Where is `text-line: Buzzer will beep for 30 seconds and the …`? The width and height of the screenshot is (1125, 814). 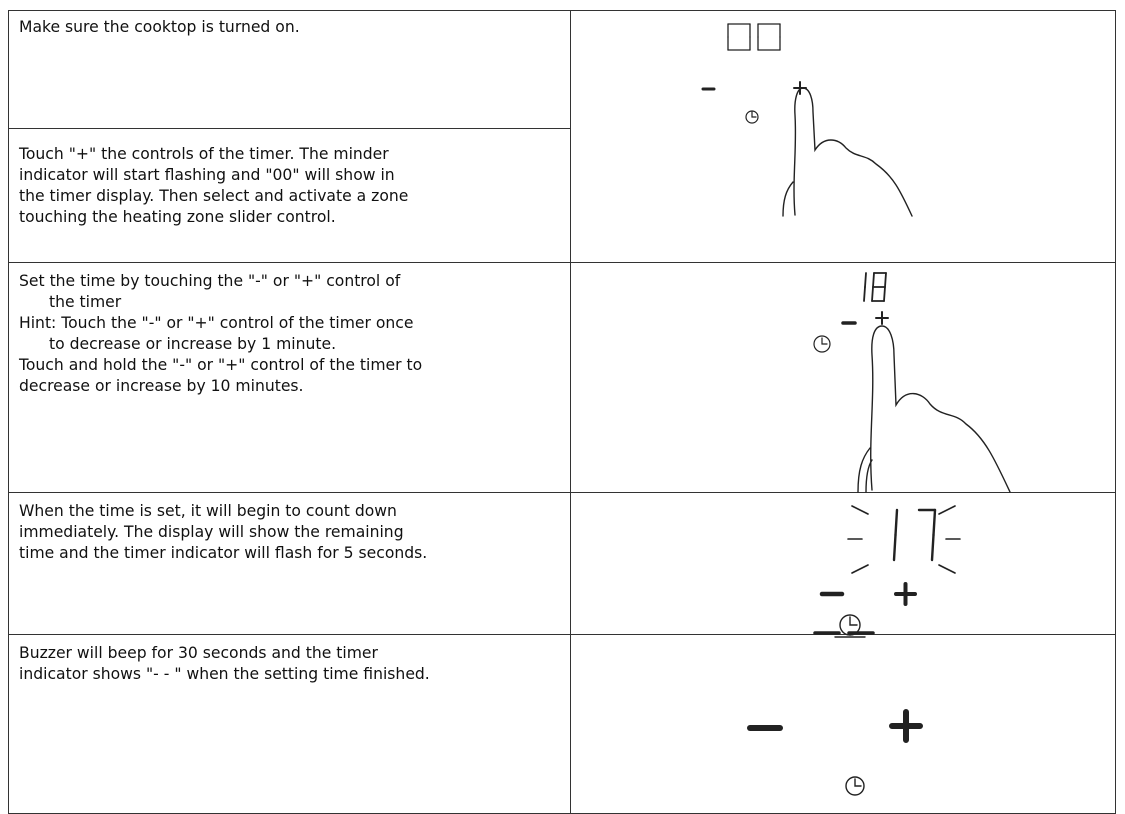
text-line: Buzzer will beep for 30 seconds and the … is located at coordinates (198, 653).